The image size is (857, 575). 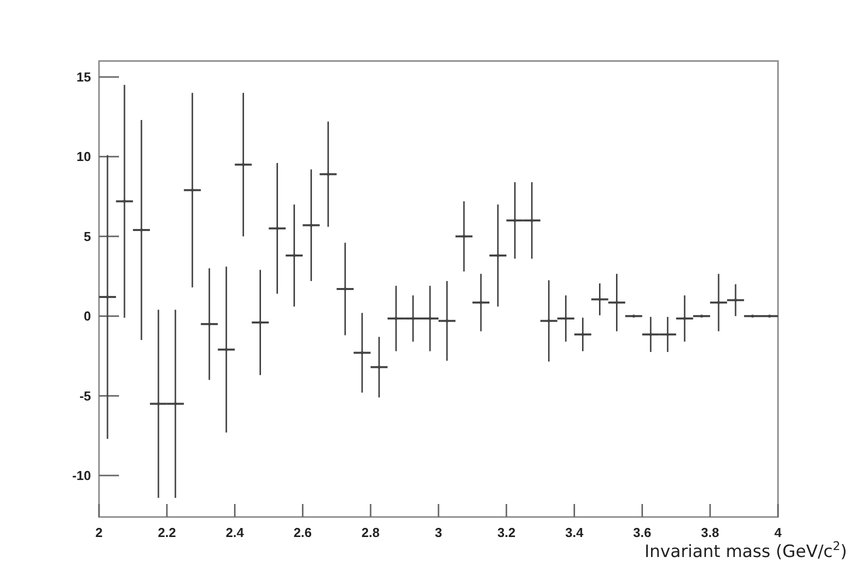 What do you see at coordinates (303, 532) in the screenshot?
I see `x-tick-label: 2.6` at bounding box center [303, 532].